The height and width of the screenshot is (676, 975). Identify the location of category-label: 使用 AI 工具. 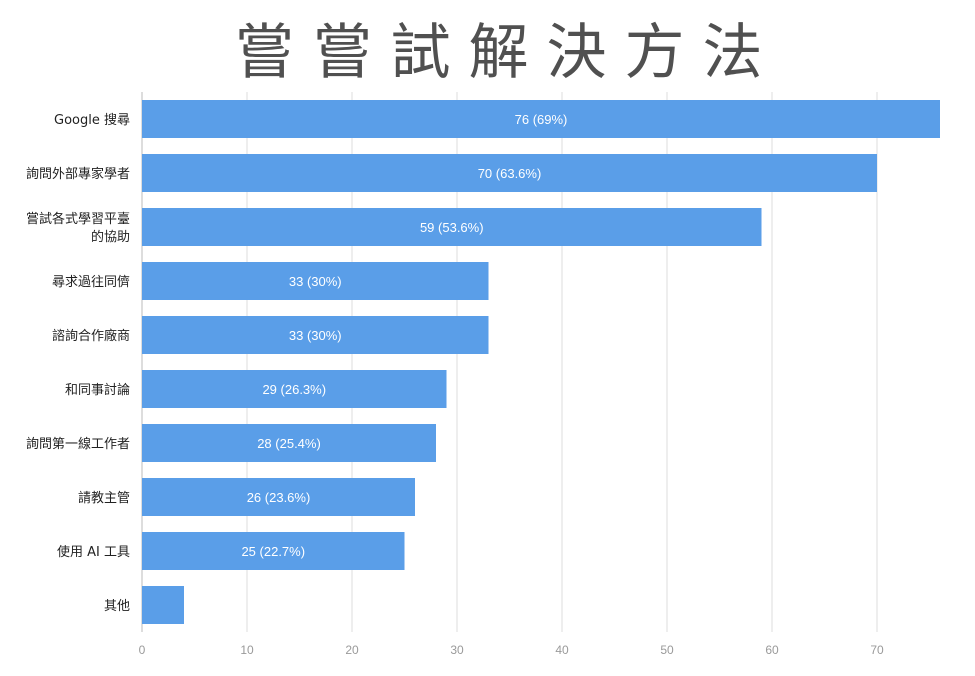
(93, 552).